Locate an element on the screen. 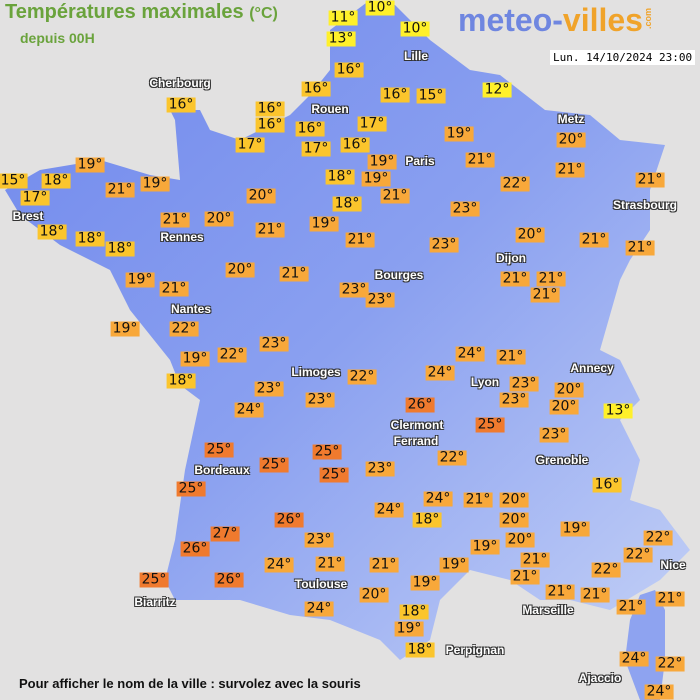 Image resolution: width=700 pixels, height=700 pixels. temperature-marker: 10° is located at coordinates (380, 8).